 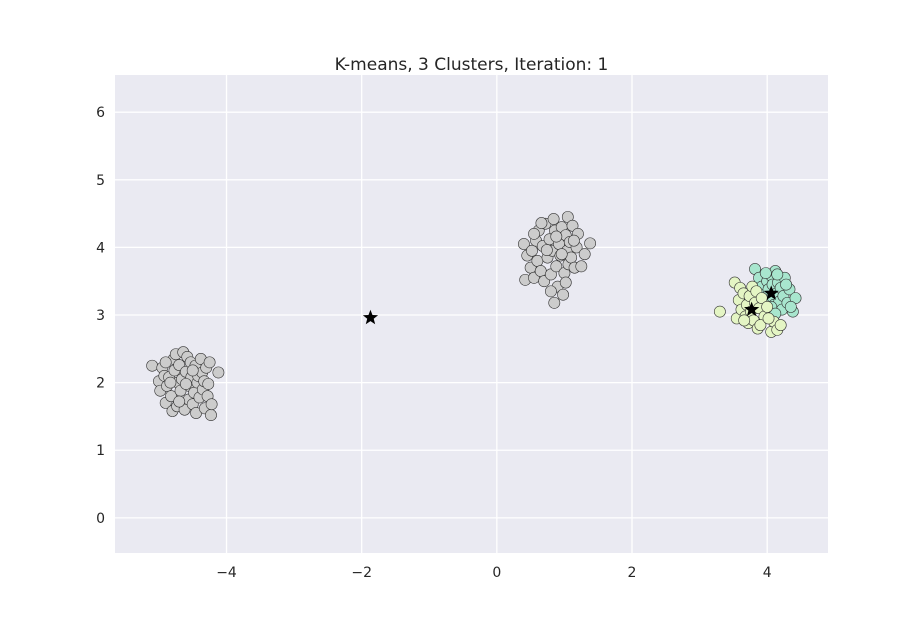 What do you see at coordinates (100, 451) in the screenshot?
I see `y-tick-label: 1` at bounding box center [100, 451].